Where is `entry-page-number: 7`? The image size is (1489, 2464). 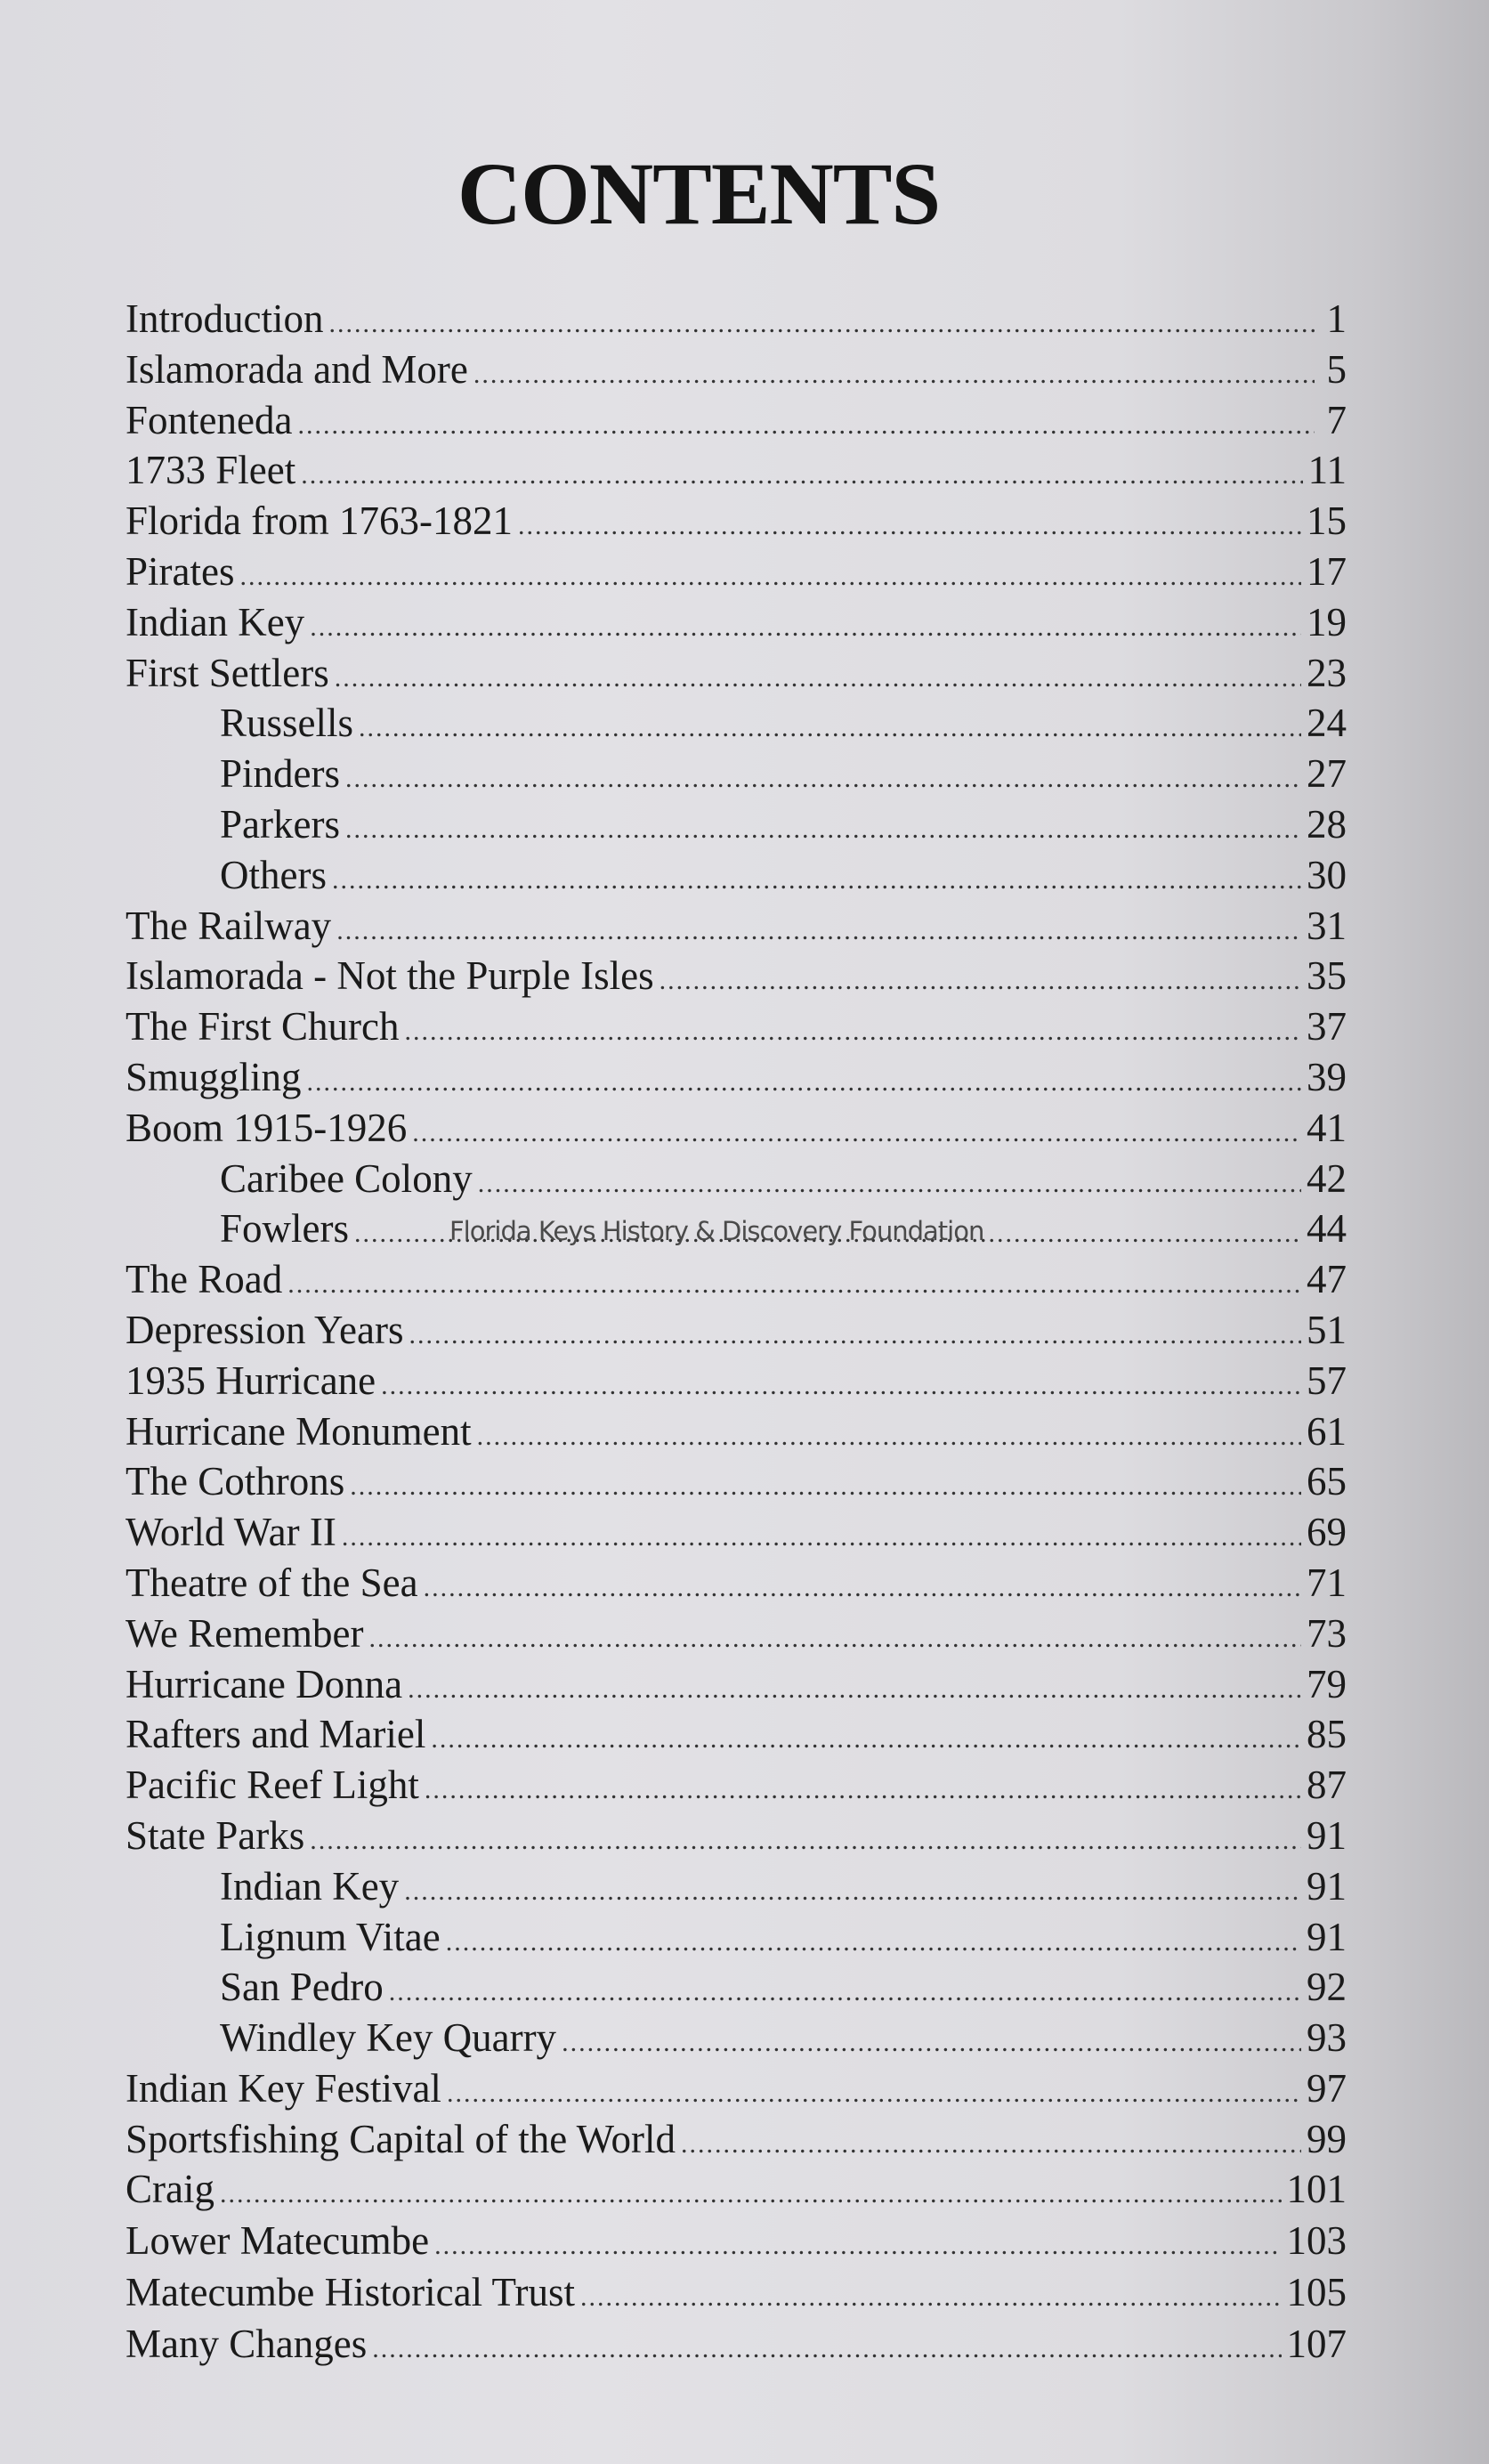
entry-page-number: 7 is located at coordinates (1336, 419).